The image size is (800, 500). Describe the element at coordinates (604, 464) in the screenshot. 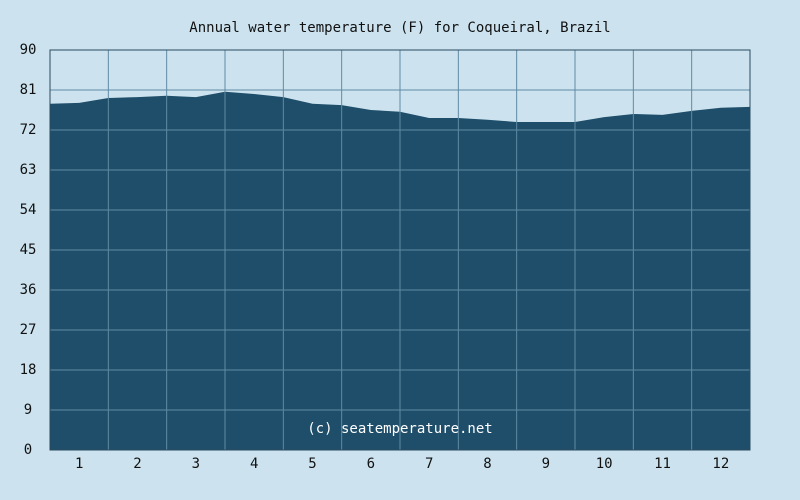

I see `x-tick-label: 10` at that location.